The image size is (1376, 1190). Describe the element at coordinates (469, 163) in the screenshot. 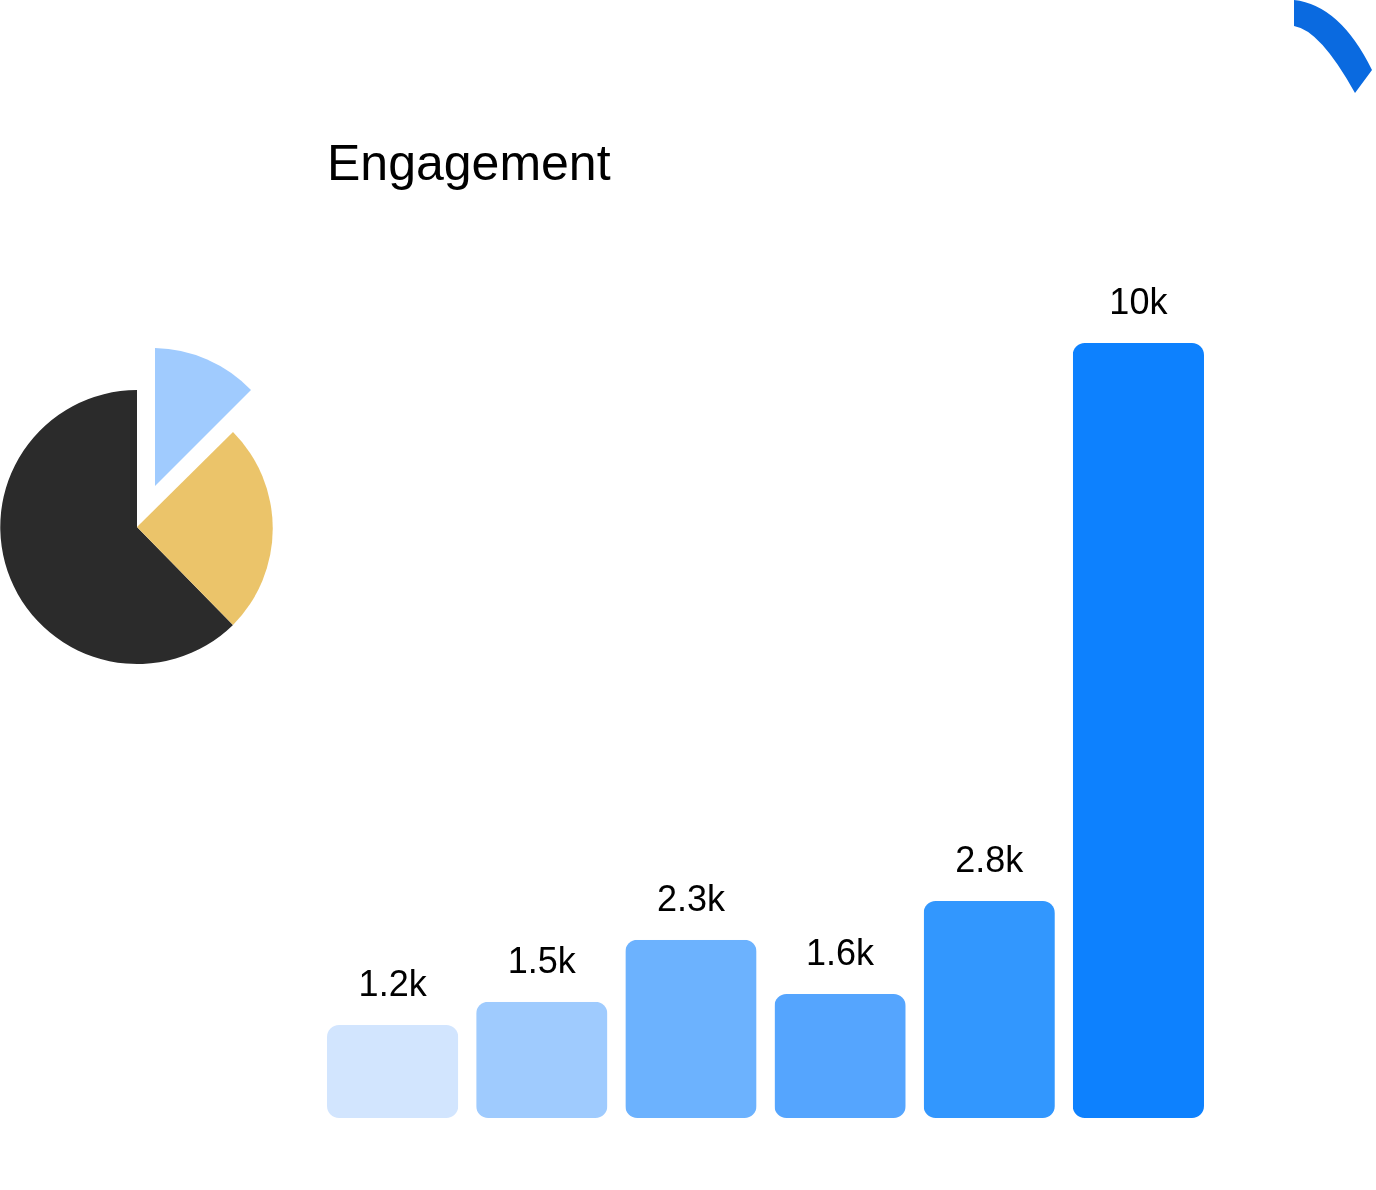

I see `chart-title: Engagement` at that location.